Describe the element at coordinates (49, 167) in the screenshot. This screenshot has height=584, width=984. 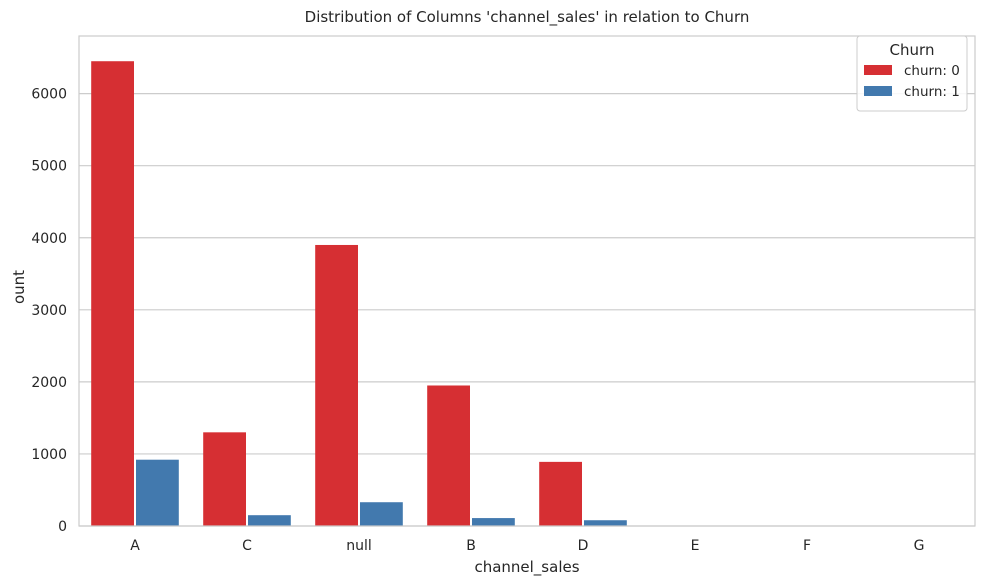
I see `y-tick-label: 5000` at that location.